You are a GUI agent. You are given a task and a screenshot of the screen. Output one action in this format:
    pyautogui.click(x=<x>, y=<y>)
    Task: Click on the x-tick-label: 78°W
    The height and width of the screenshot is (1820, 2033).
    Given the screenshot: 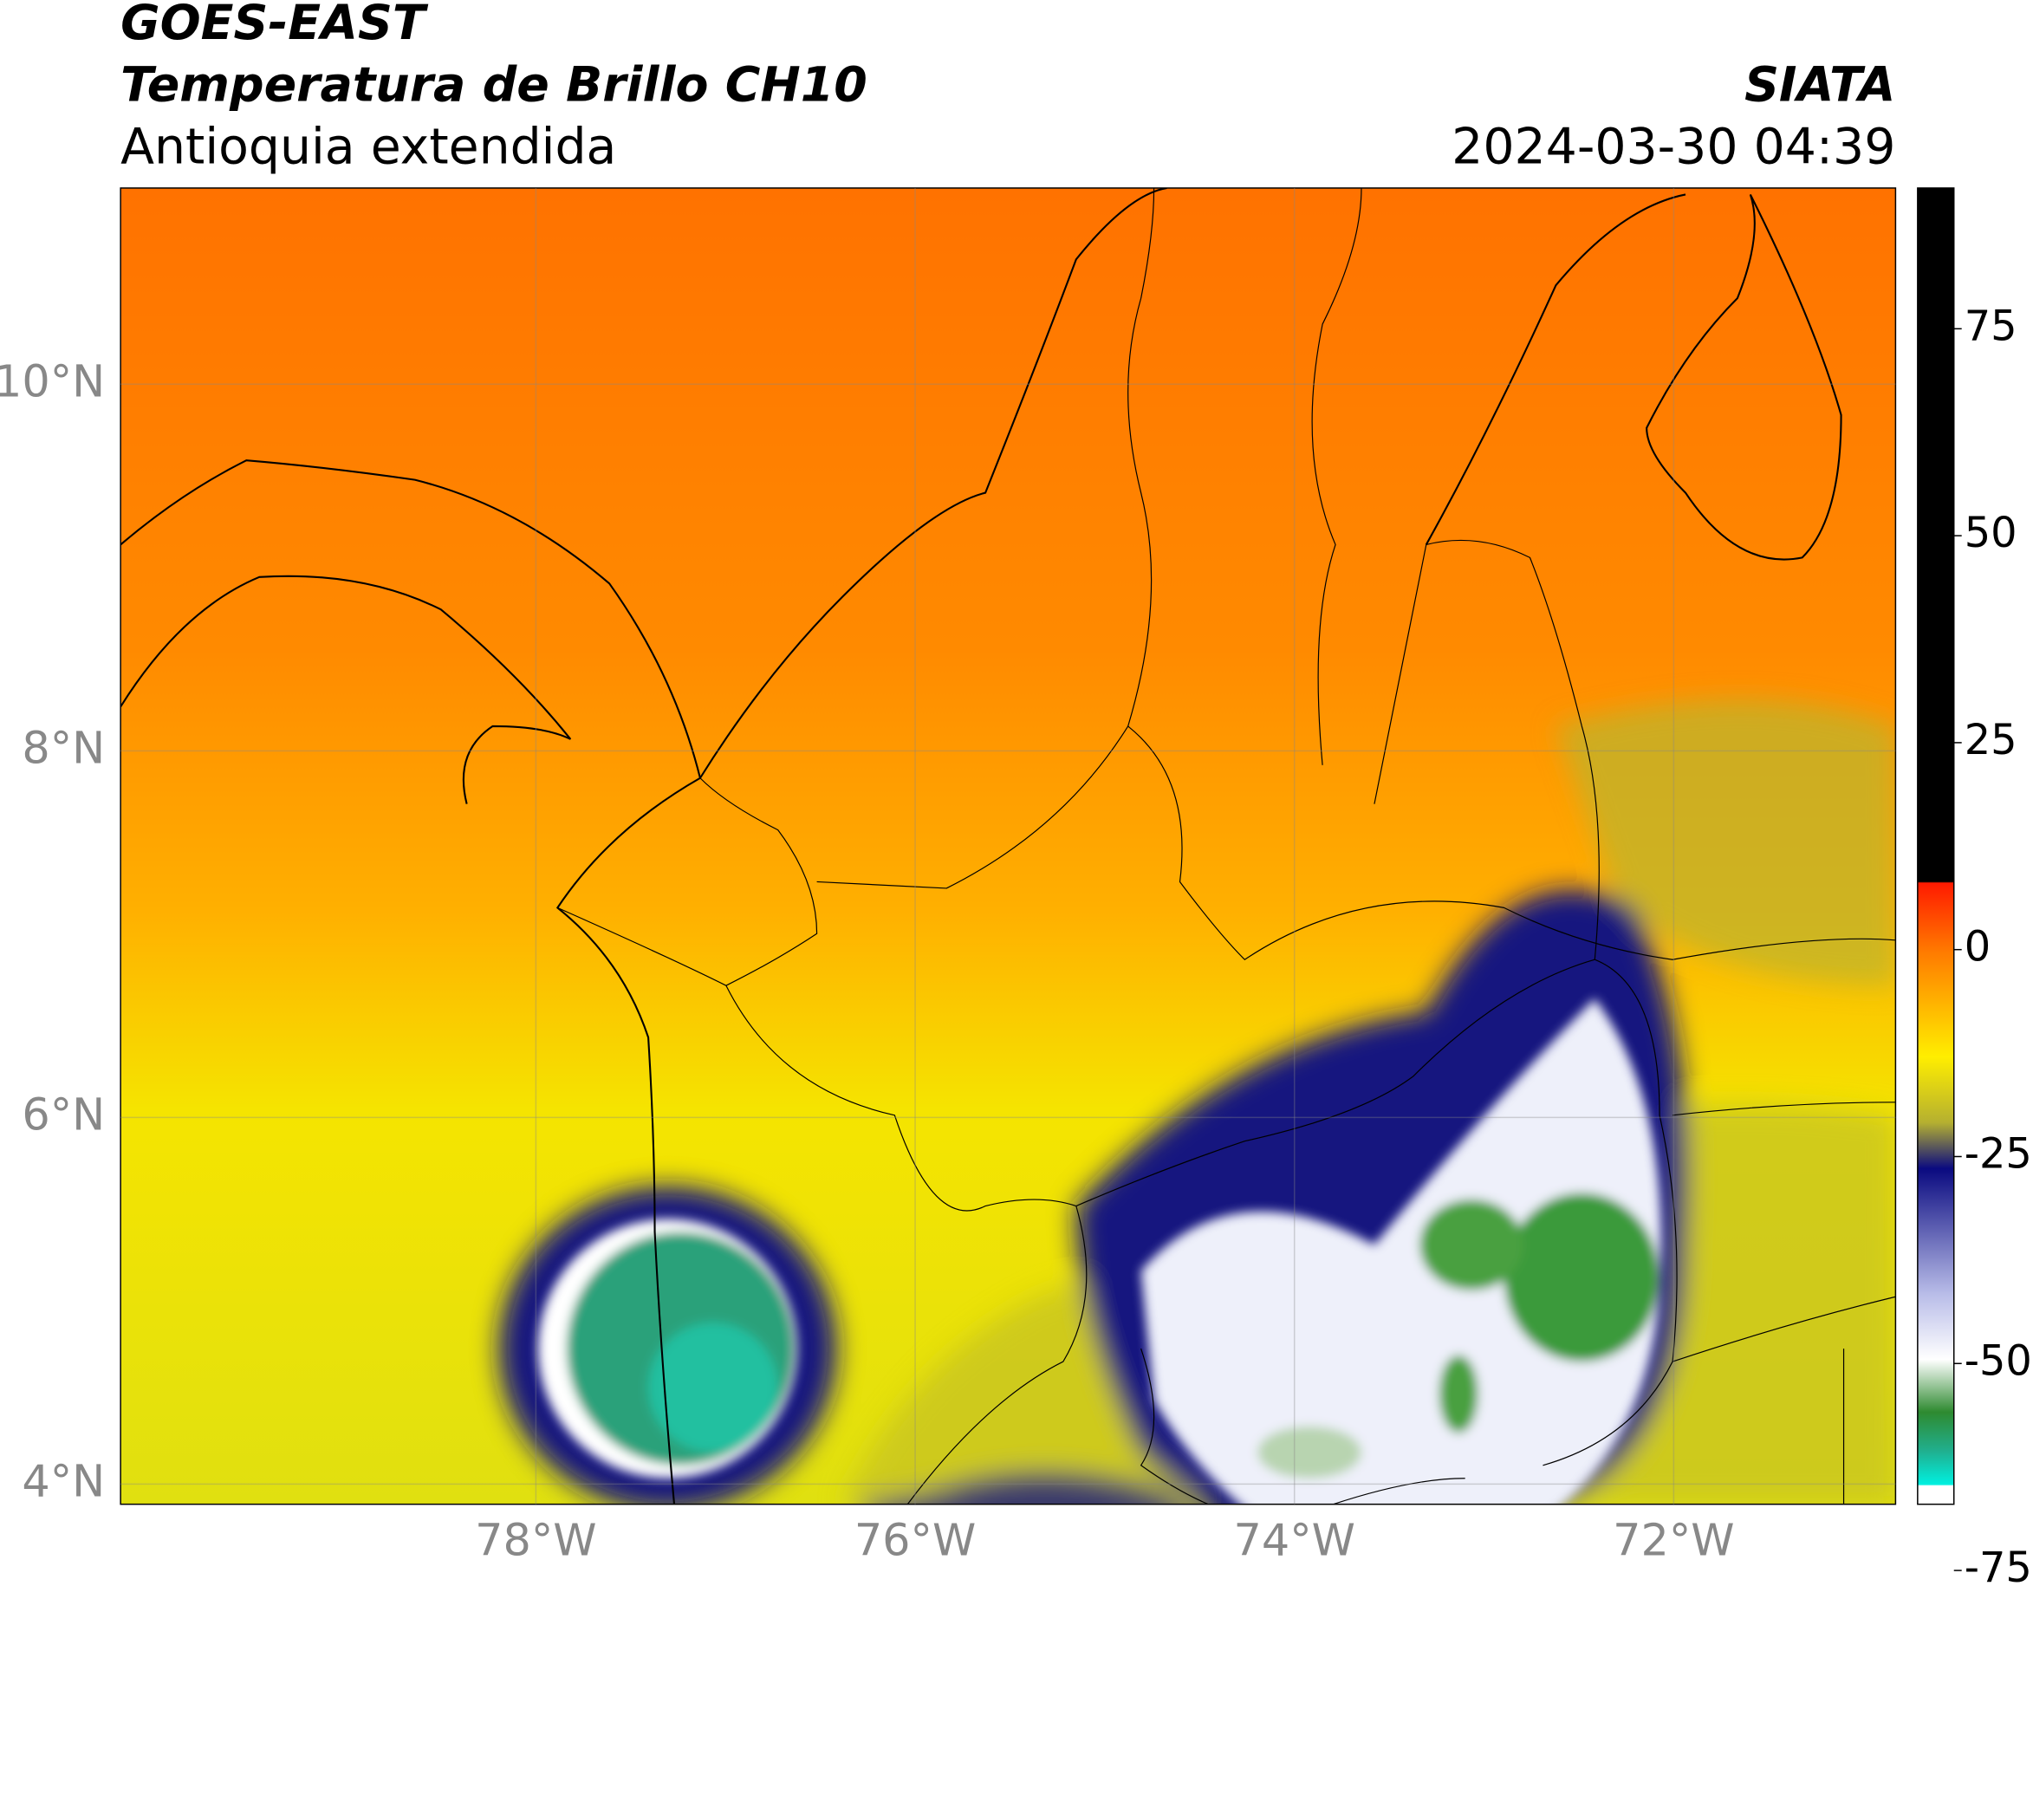 What is the action you would take?
    pyautogui.click(x=535, y=1540)
    